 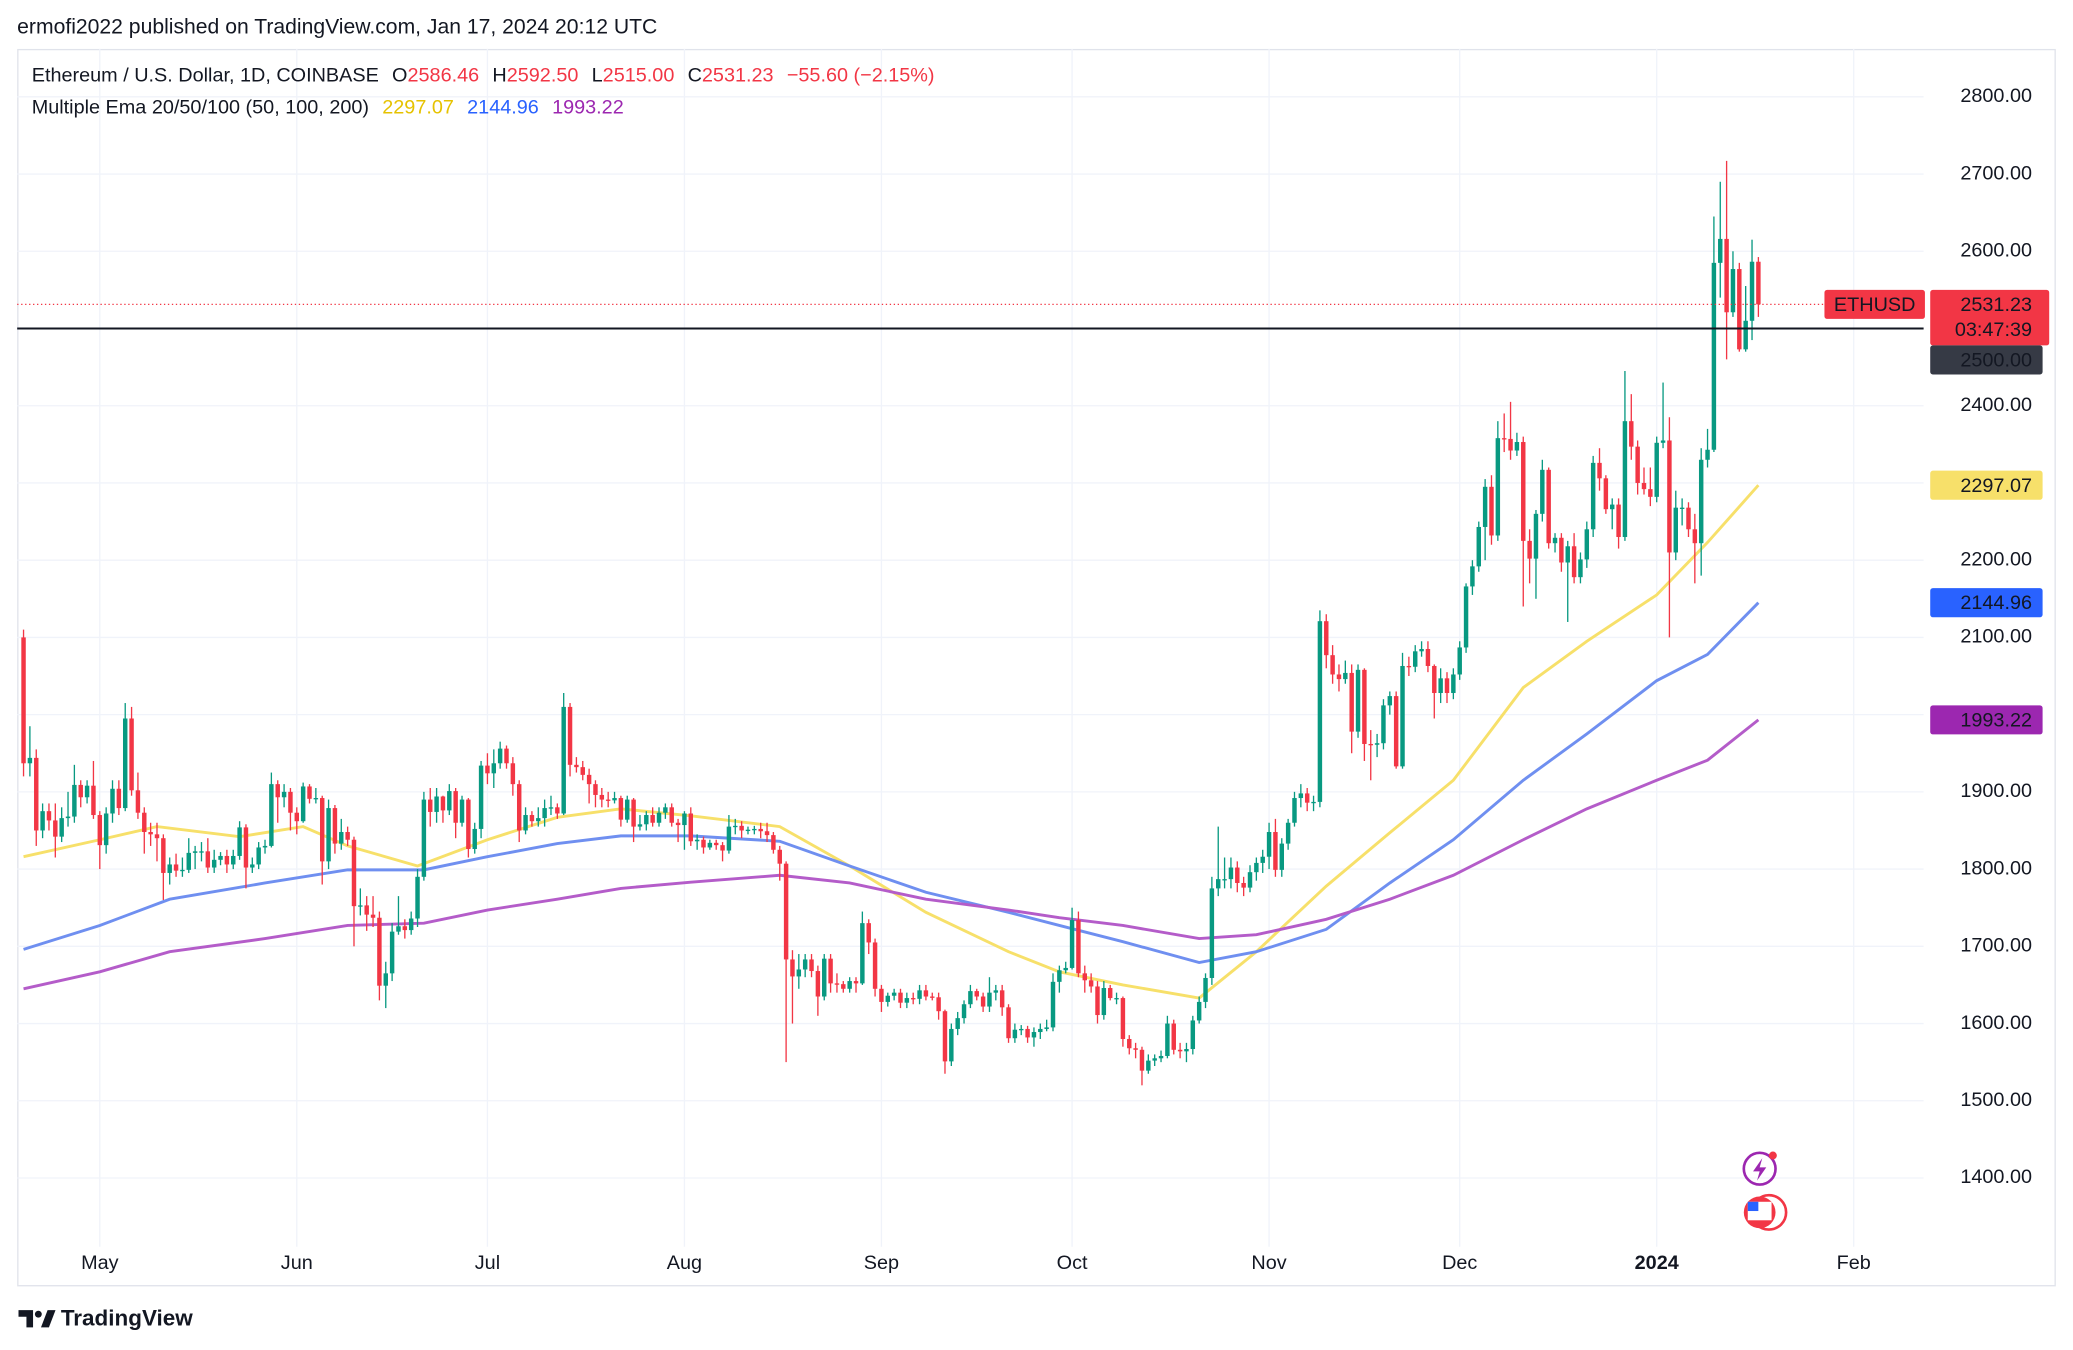 I want to click on ohlc-value: 2586.46, so click(x=443, y=76).